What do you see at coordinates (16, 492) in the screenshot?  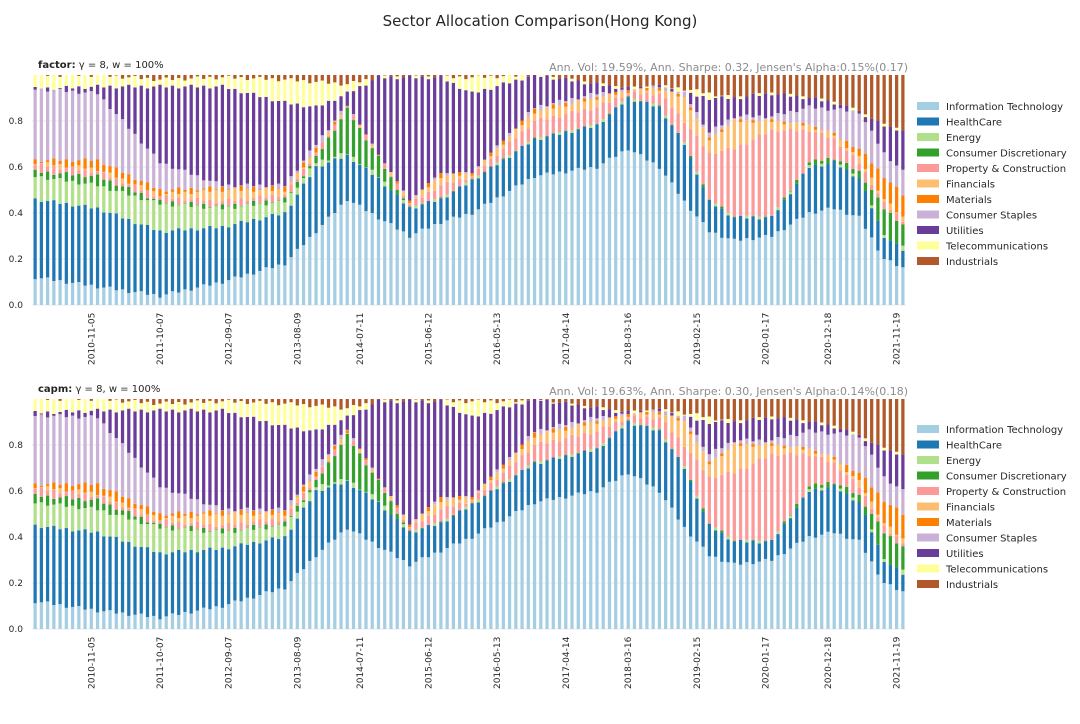 I see `ytick-label: 0.6` at bounding box center [16, 492].